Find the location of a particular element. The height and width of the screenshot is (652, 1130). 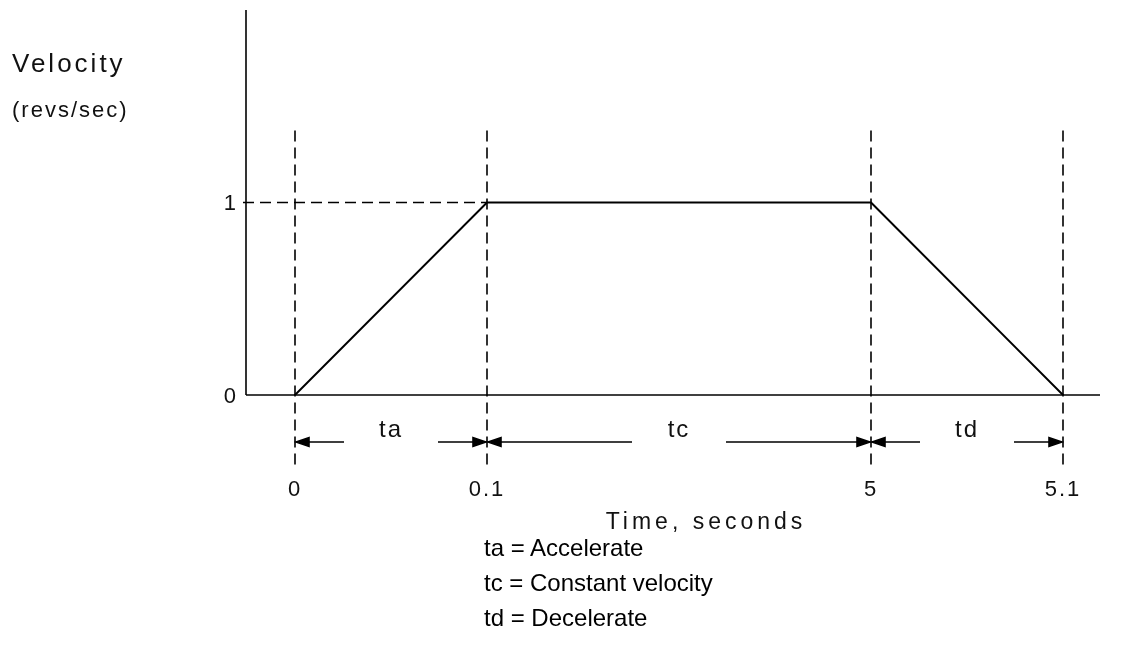

text: tc is located at coordinates (679, 428).